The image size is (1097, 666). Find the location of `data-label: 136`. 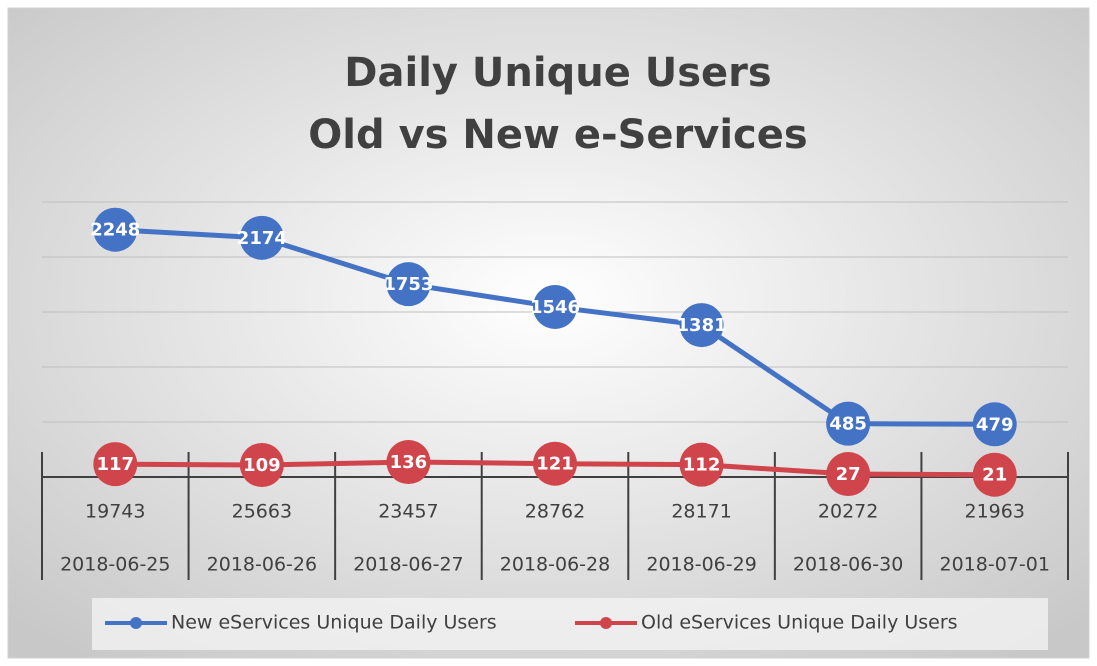

data-label: 136 is located at coordinates (409, 462).